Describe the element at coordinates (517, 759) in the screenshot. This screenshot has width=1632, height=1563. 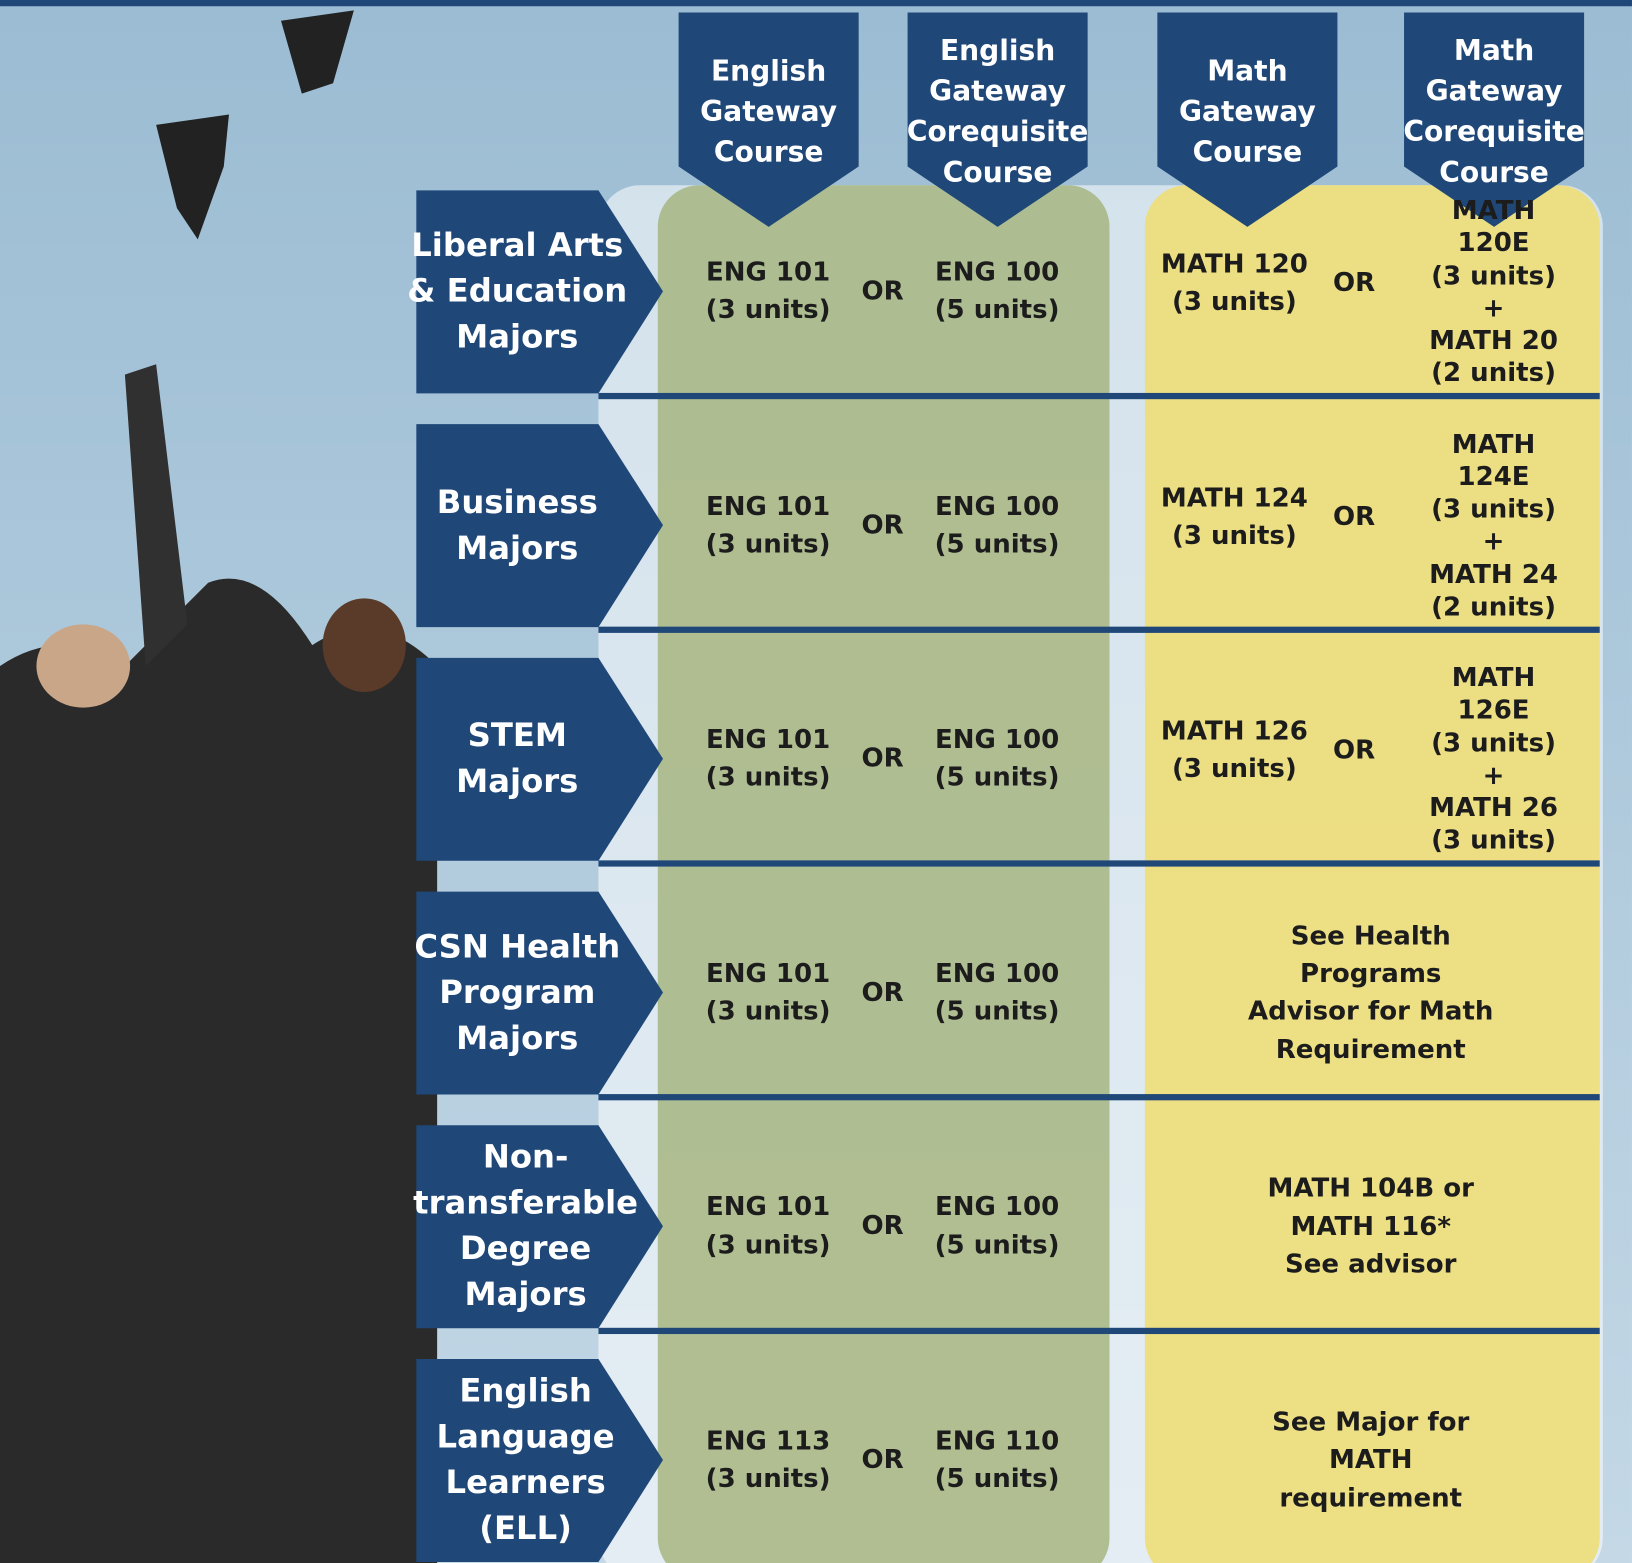
I see `row-label: STEM Majors` at that location.